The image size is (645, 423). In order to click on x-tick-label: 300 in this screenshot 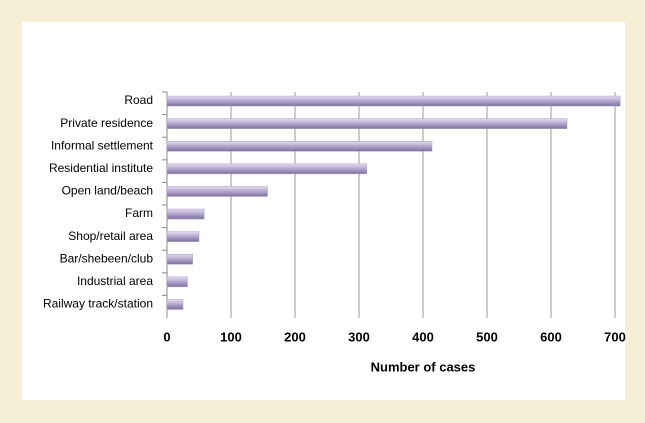, I will do `click(359, 336)`.